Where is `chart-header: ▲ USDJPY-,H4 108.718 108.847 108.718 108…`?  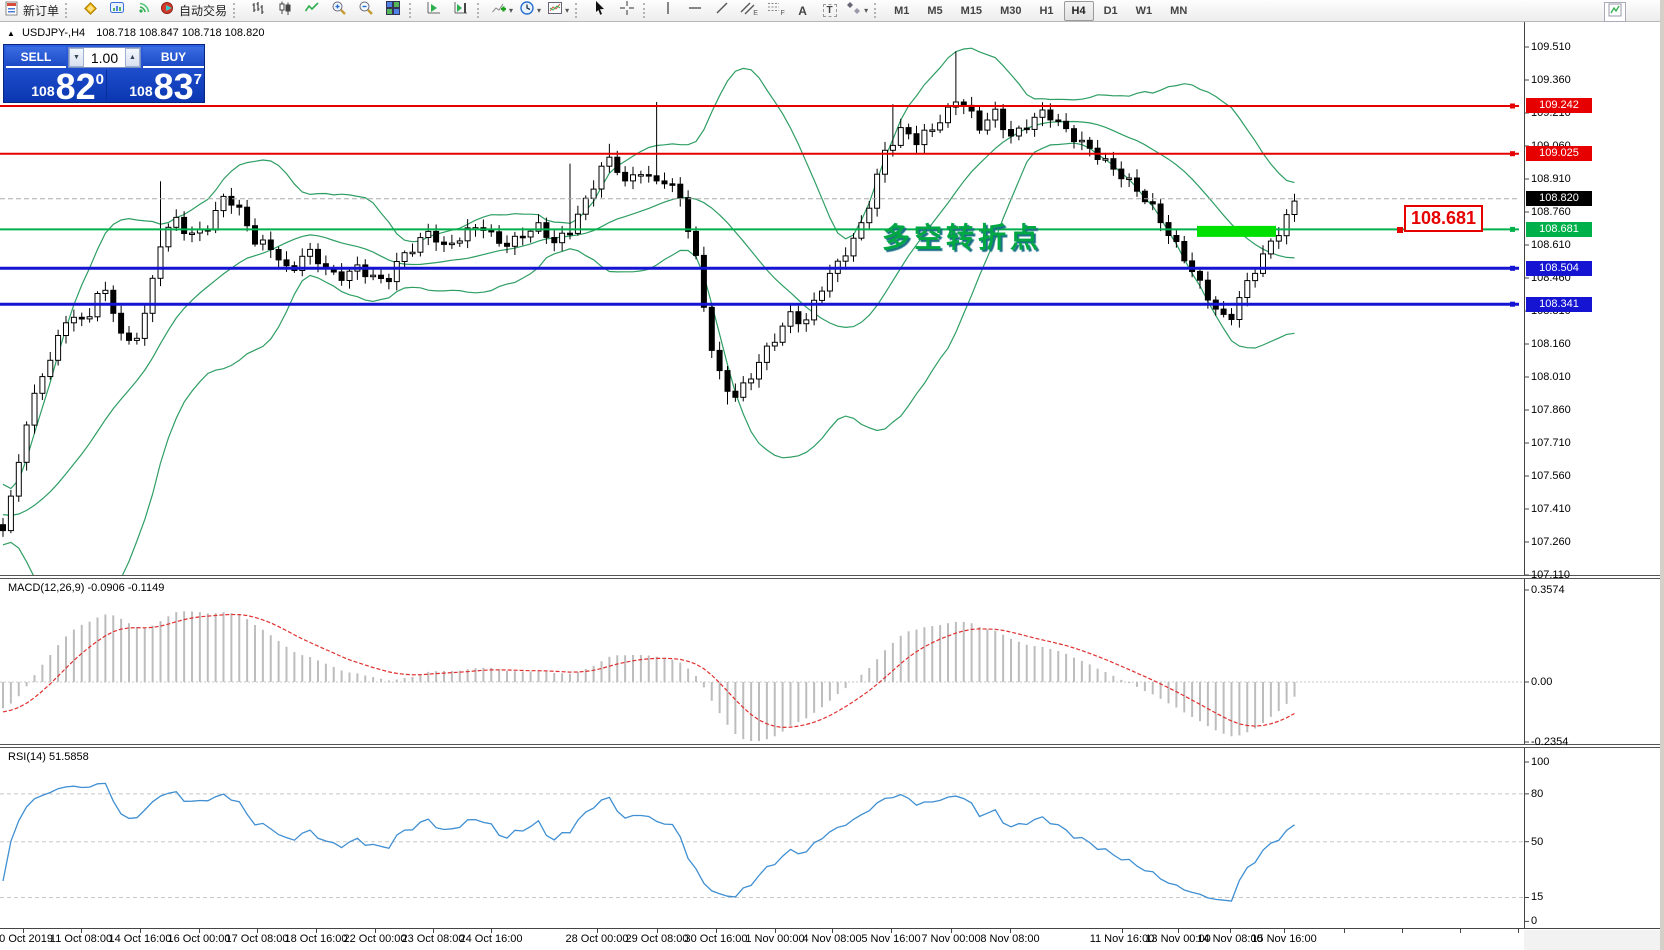 chart-header: ▲ USDJPY-,H4 108.718 108.847 108.718 108… is located at coordinates (135, 33).